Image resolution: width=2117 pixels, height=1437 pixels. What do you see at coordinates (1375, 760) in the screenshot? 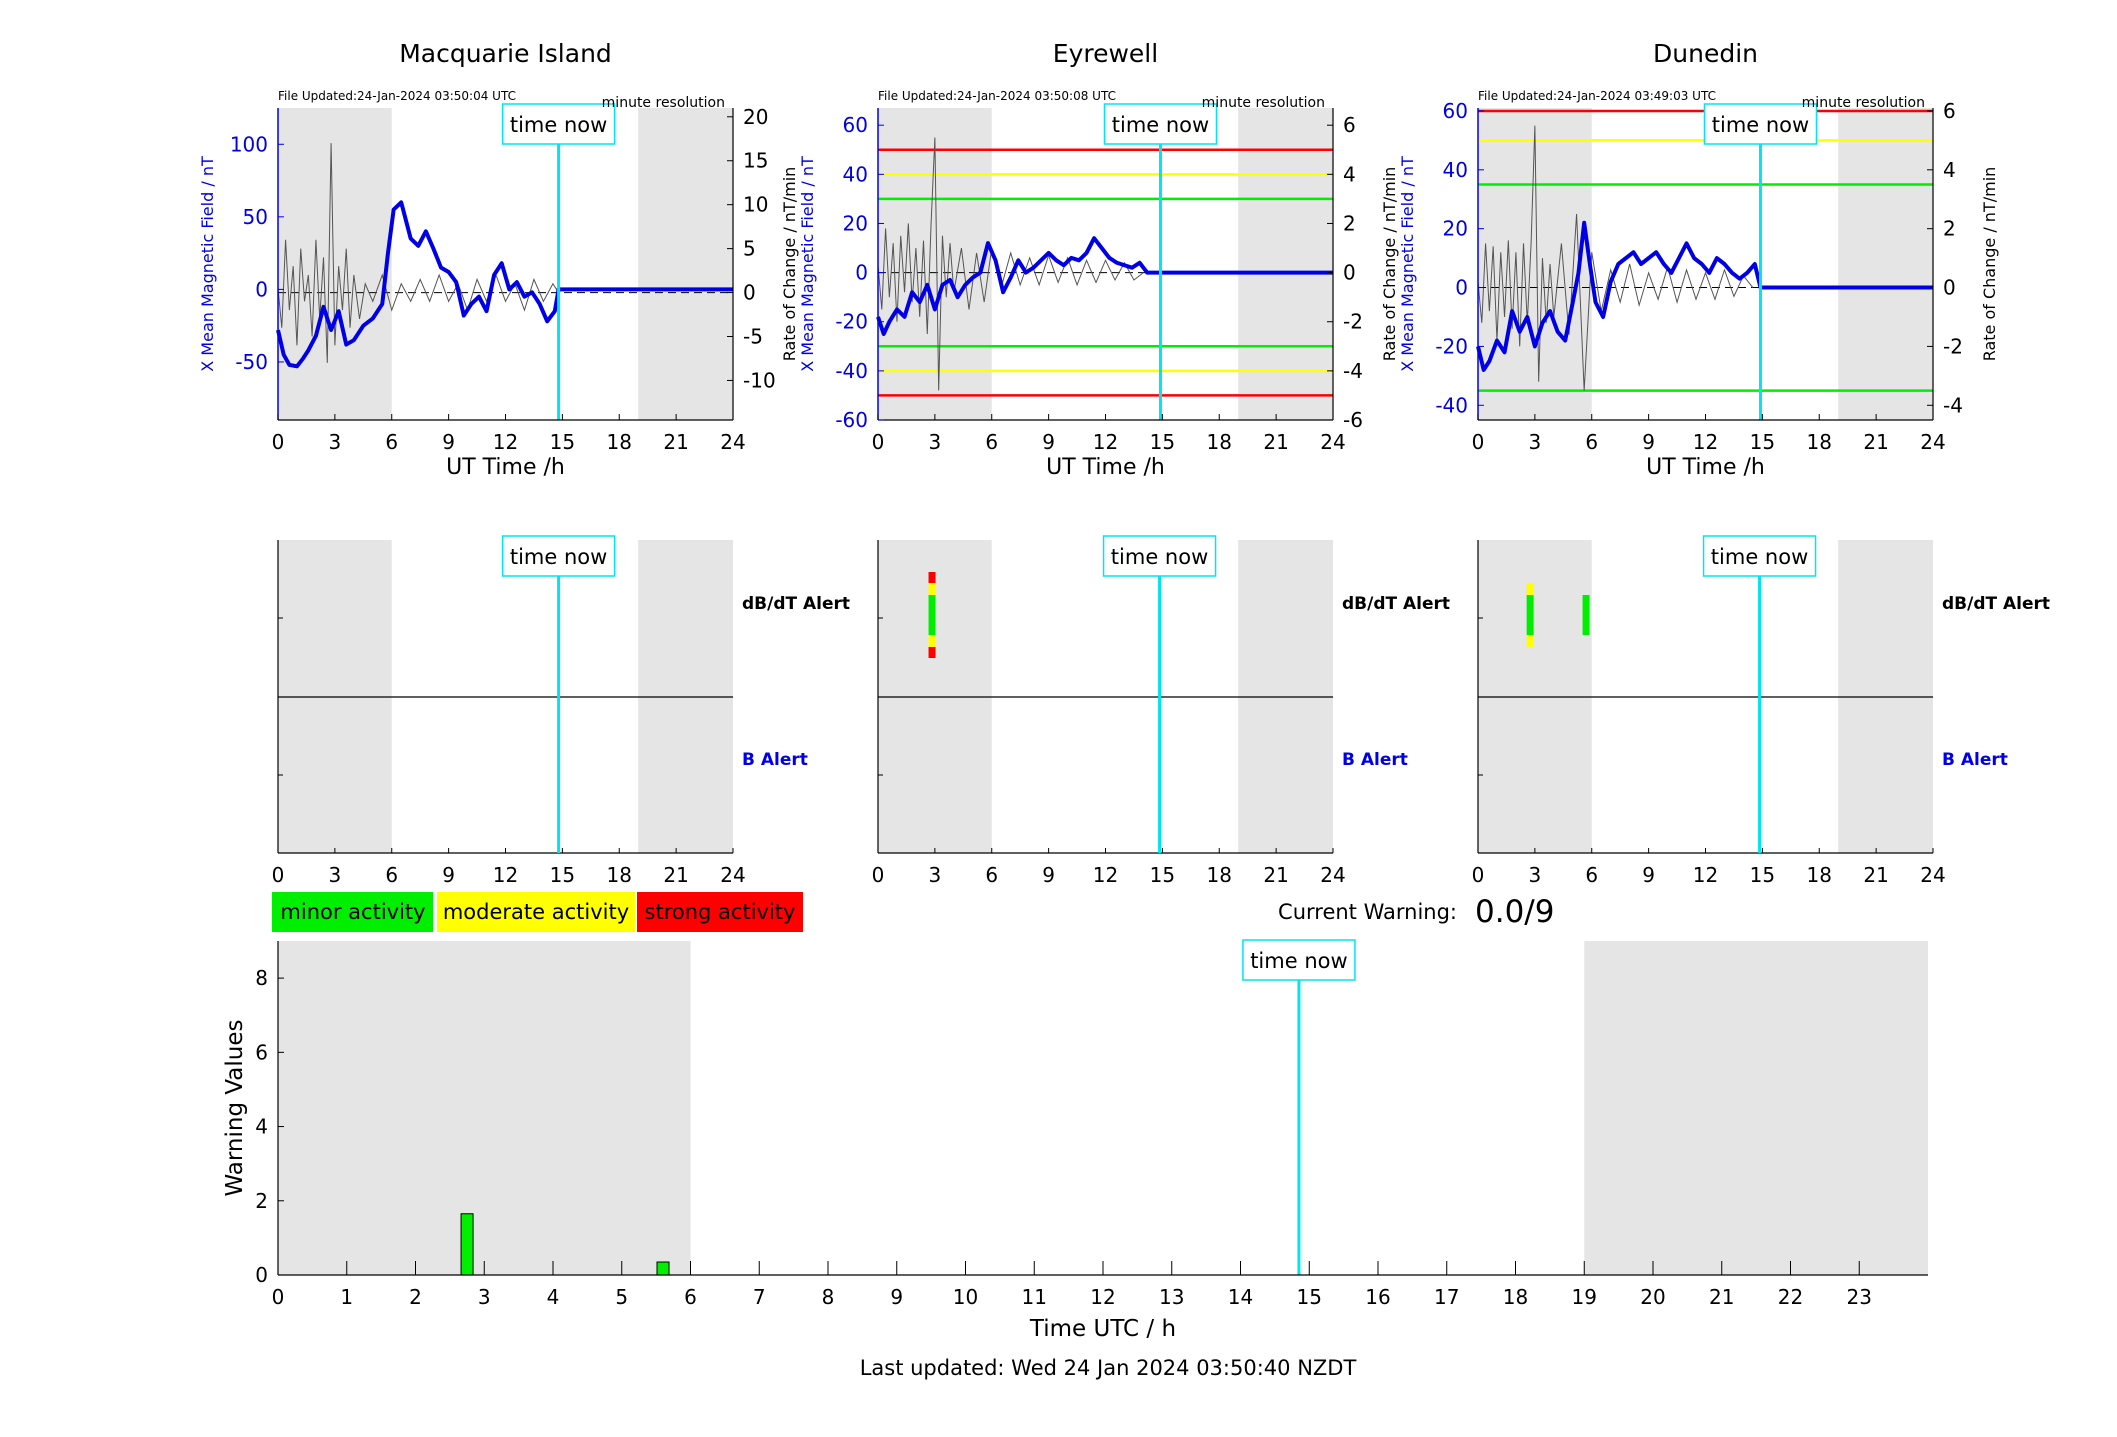
I see `b-alert-label: B Alert` at bounding box center [1375, 760].